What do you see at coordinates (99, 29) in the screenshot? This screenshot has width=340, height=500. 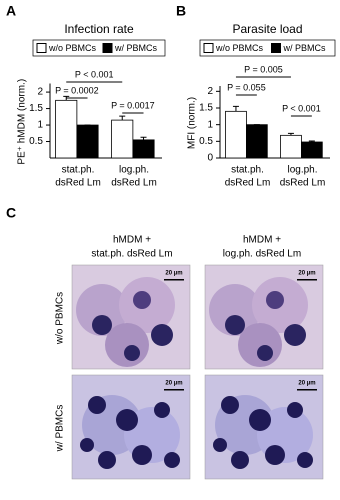 I see `chart-title: Infection rate` at bounding box center [99, 29].